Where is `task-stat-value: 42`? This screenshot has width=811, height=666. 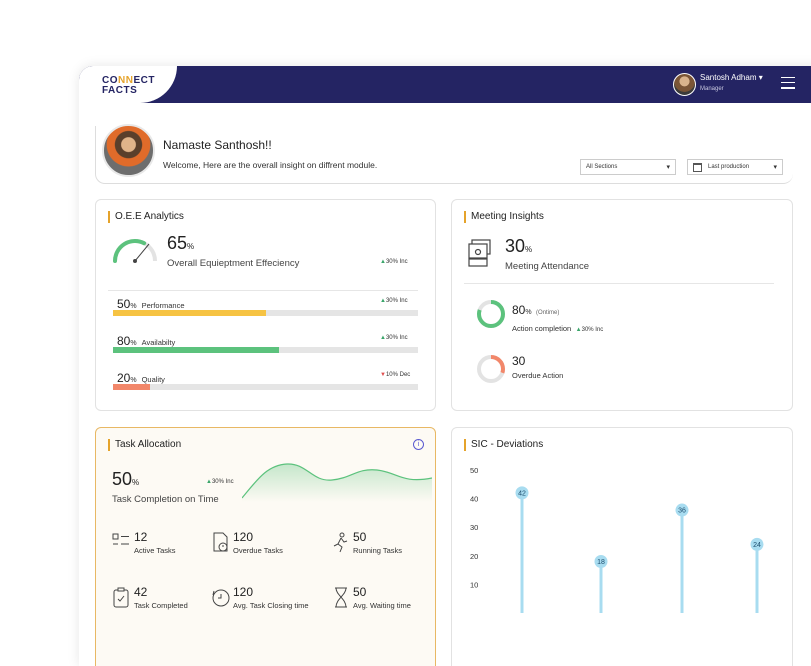
task-stat-value: 42 is located at coordinates (141, 592).